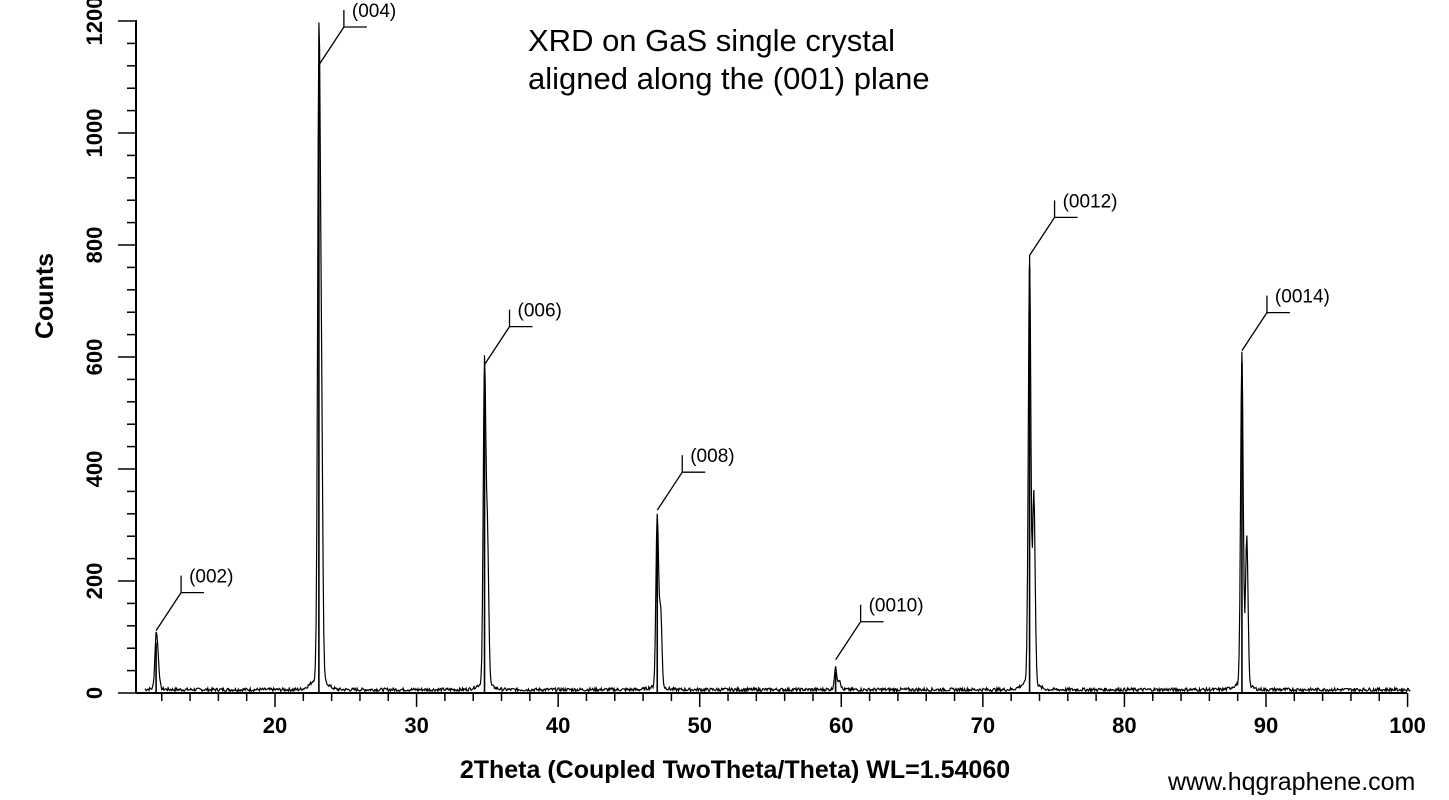 This screenshot has width=1449, height=800. What do you see at coordinates (695, 478) in the screenshot?
I see `peak-annotation: (008)` at bounding box center [695, 478].